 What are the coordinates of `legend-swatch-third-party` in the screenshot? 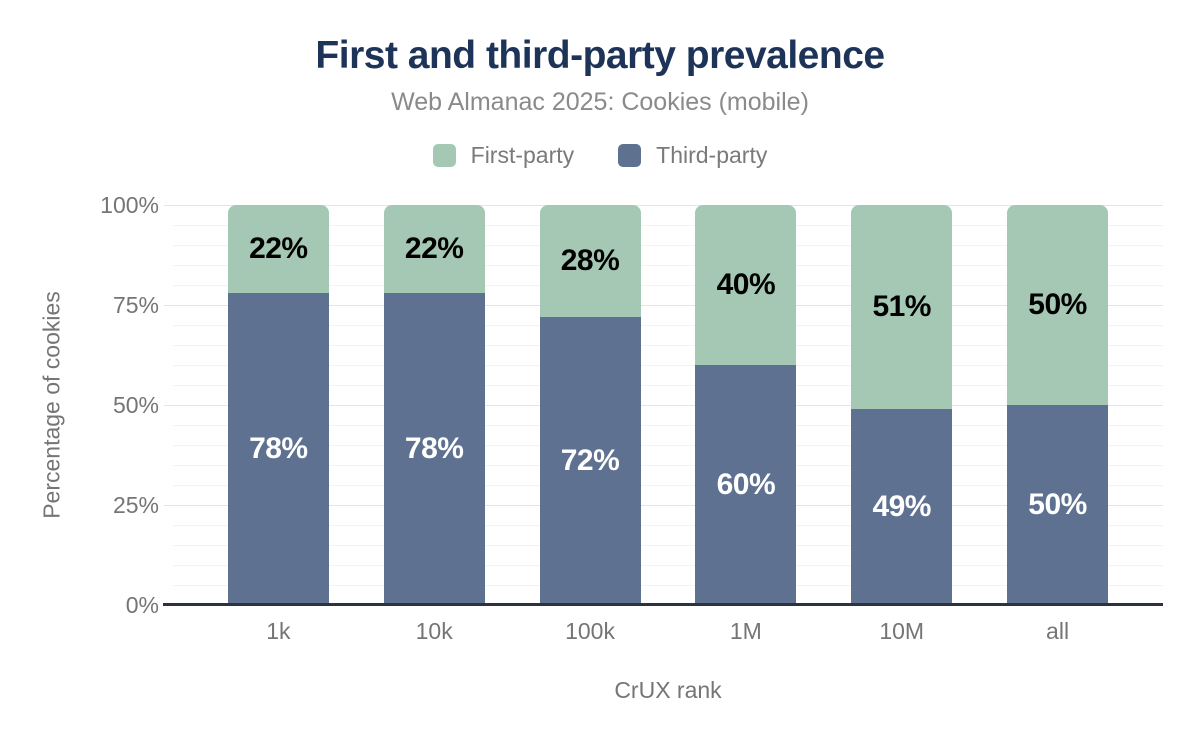 It's located at (630, 155).